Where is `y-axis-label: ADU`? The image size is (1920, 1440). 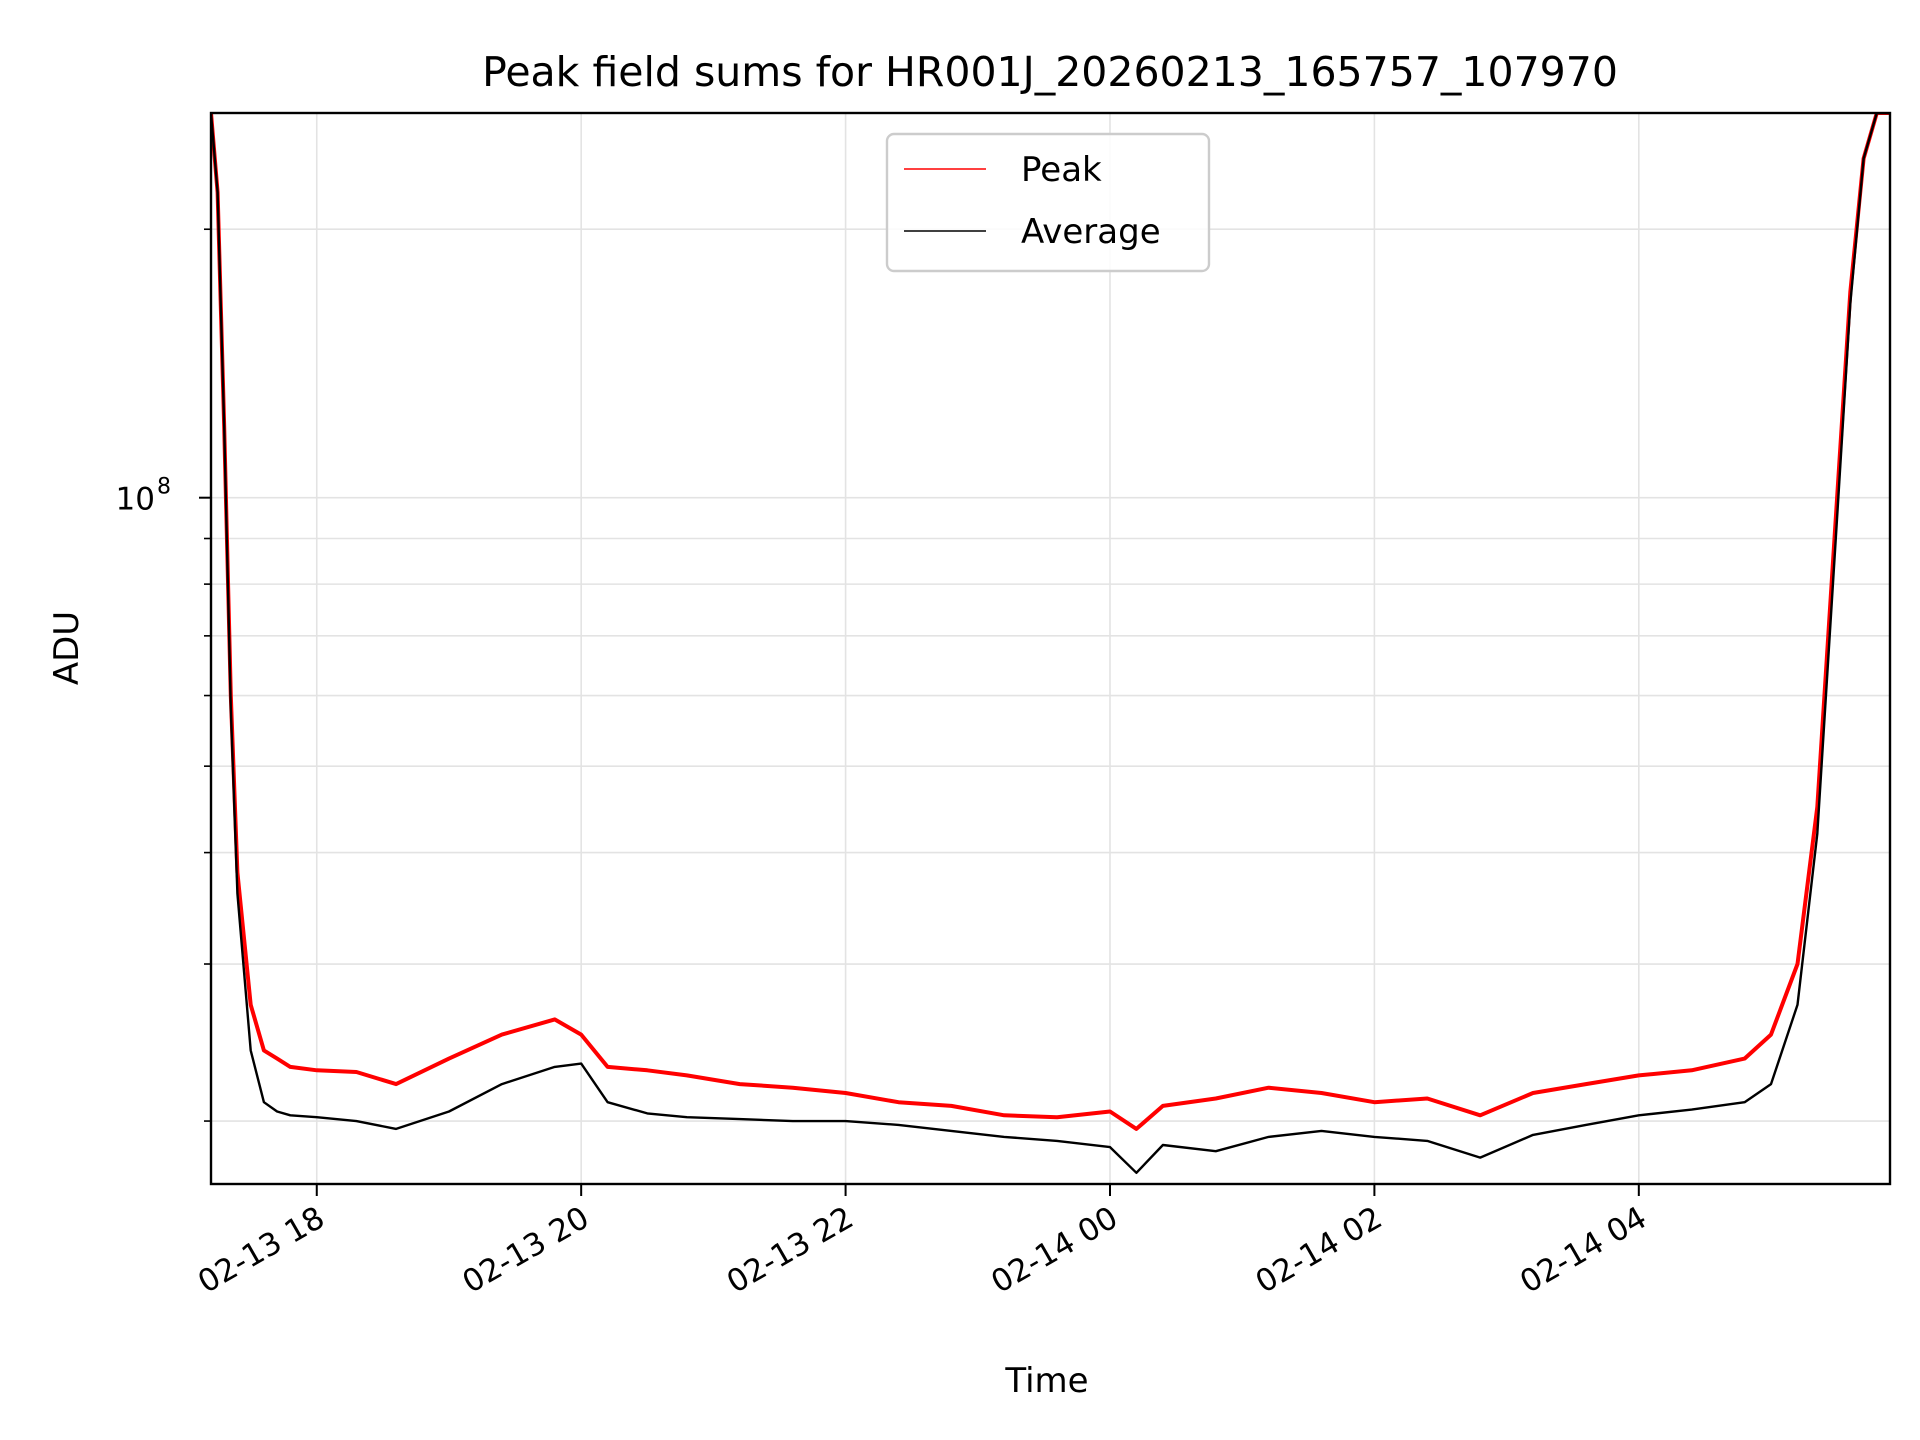
y-axis-label: ADU is located at coordinates (67, 648).